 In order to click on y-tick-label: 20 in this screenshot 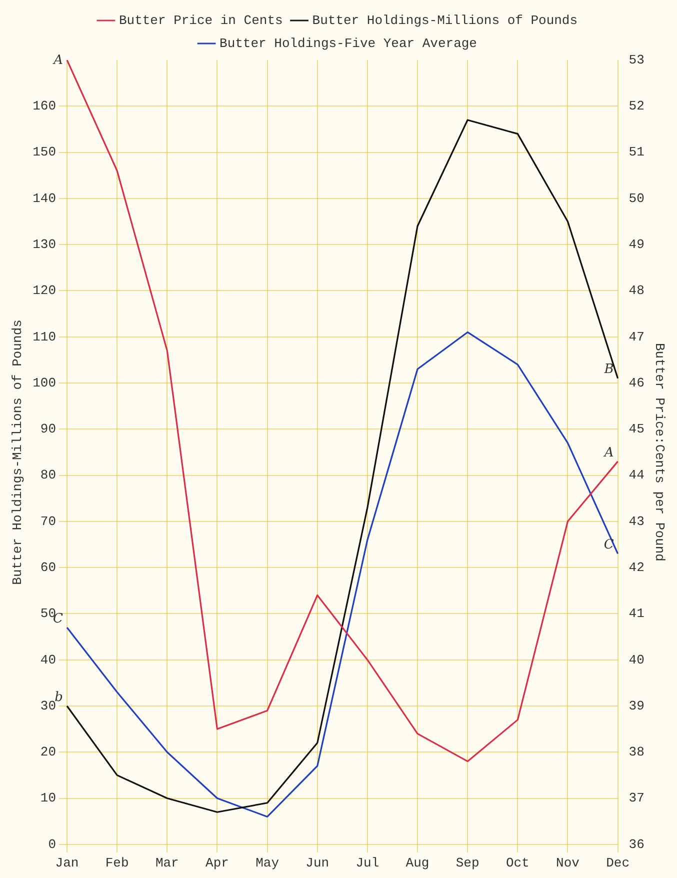, I will do `click(48, 752)`.